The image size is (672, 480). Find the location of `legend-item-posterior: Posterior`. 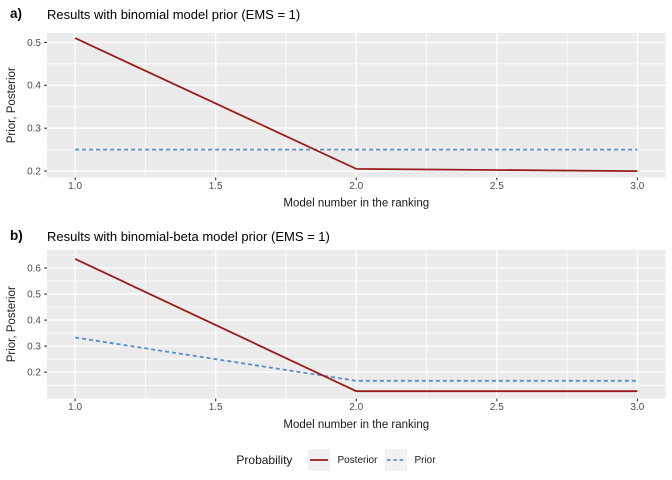

legend-item-posterior: Posterior is located at coordinates (342, 460).